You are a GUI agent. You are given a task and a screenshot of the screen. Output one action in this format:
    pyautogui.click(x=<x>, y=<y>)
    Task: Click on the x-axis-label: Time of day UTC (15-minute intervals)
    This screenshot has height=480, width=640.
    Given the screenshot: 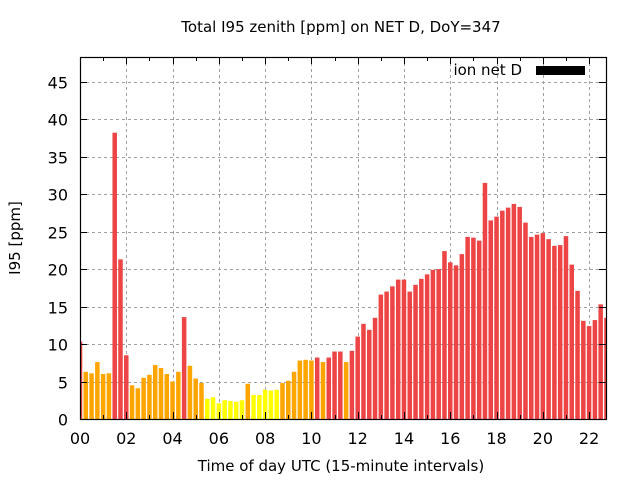 What is the action you would take?
    pyautogui.click(x=340, y=466)
    